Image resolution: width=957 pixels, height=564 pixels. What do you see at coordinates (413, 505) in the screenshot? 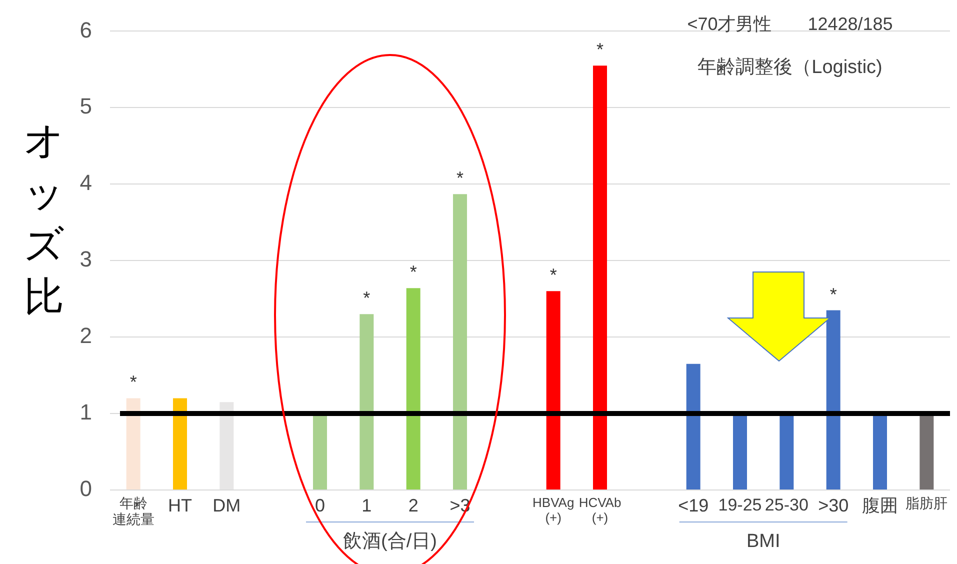
I see `x-tick-label: 2` at bounding box center [413, 505].